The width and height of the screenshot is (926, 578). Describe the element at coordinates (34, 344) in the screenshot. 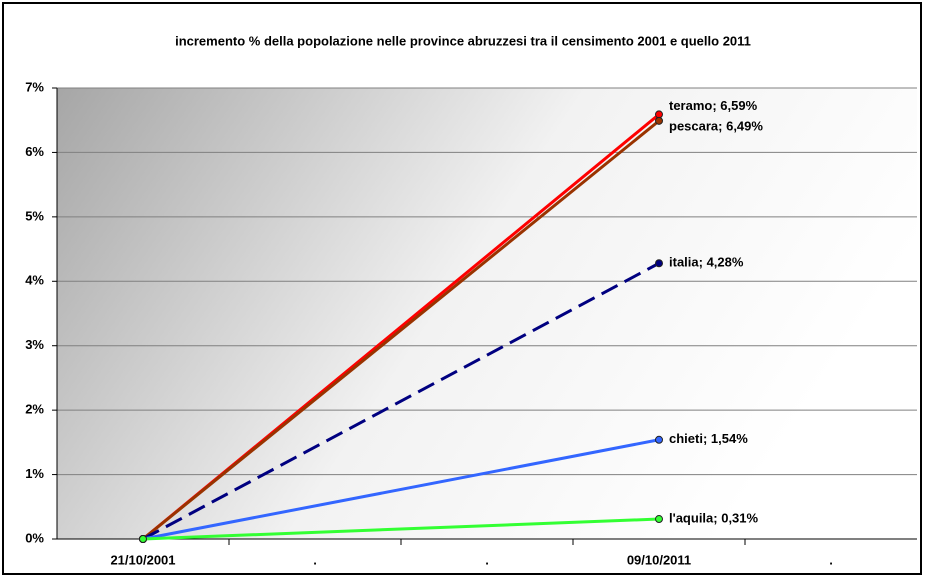

I see `y-tick-label: 3%` at that location.